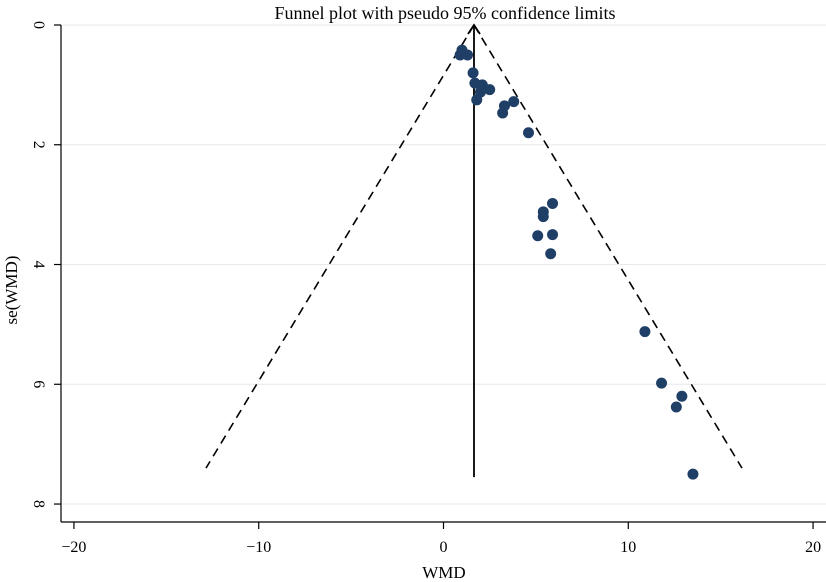 The height and width of the screenshot is (582, 826). I want to click on y-tick-label-0: 0, so click(38, 25).